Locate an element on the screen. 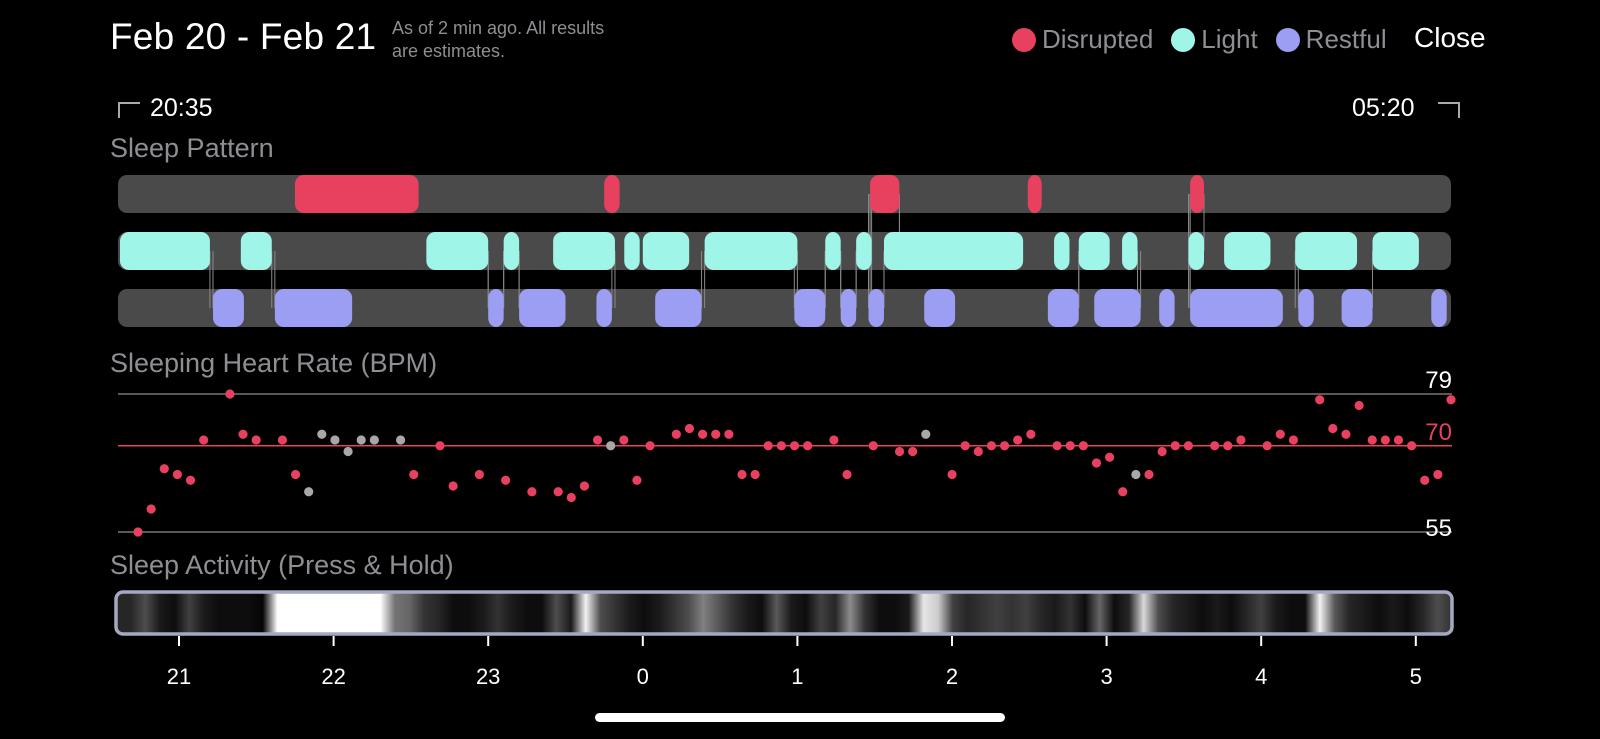 This screenshot has height=739, width=1600. activity-strip is located at coordinates (784, 618).